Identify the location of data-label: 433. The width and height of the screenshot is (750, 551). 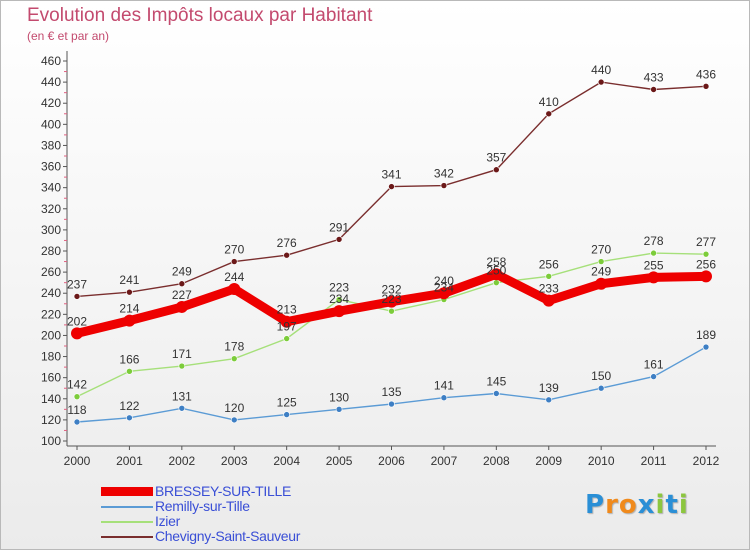
(654, 78).